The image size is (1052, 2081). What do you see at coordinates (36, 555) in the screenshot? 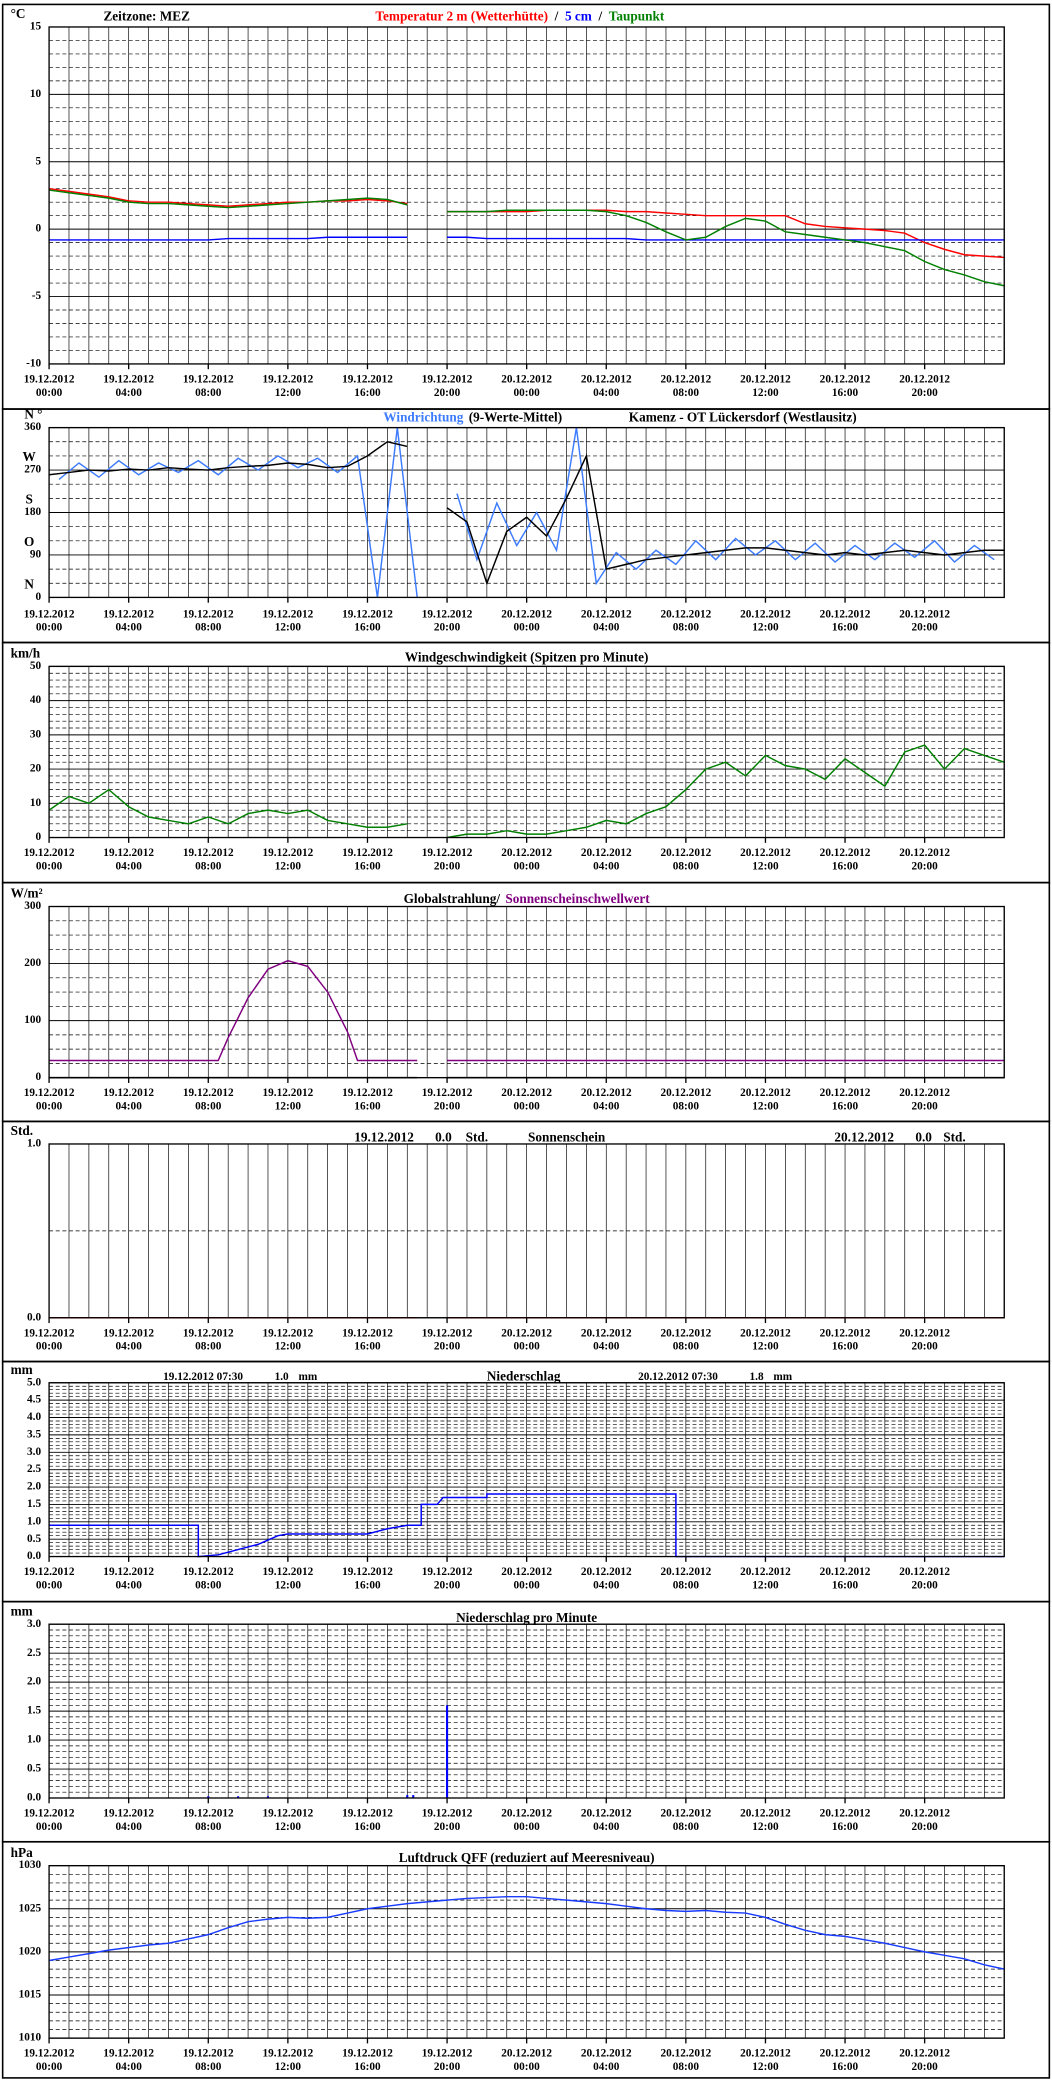
I see `y-tick-label: 90` at bounding box center [36, 555].